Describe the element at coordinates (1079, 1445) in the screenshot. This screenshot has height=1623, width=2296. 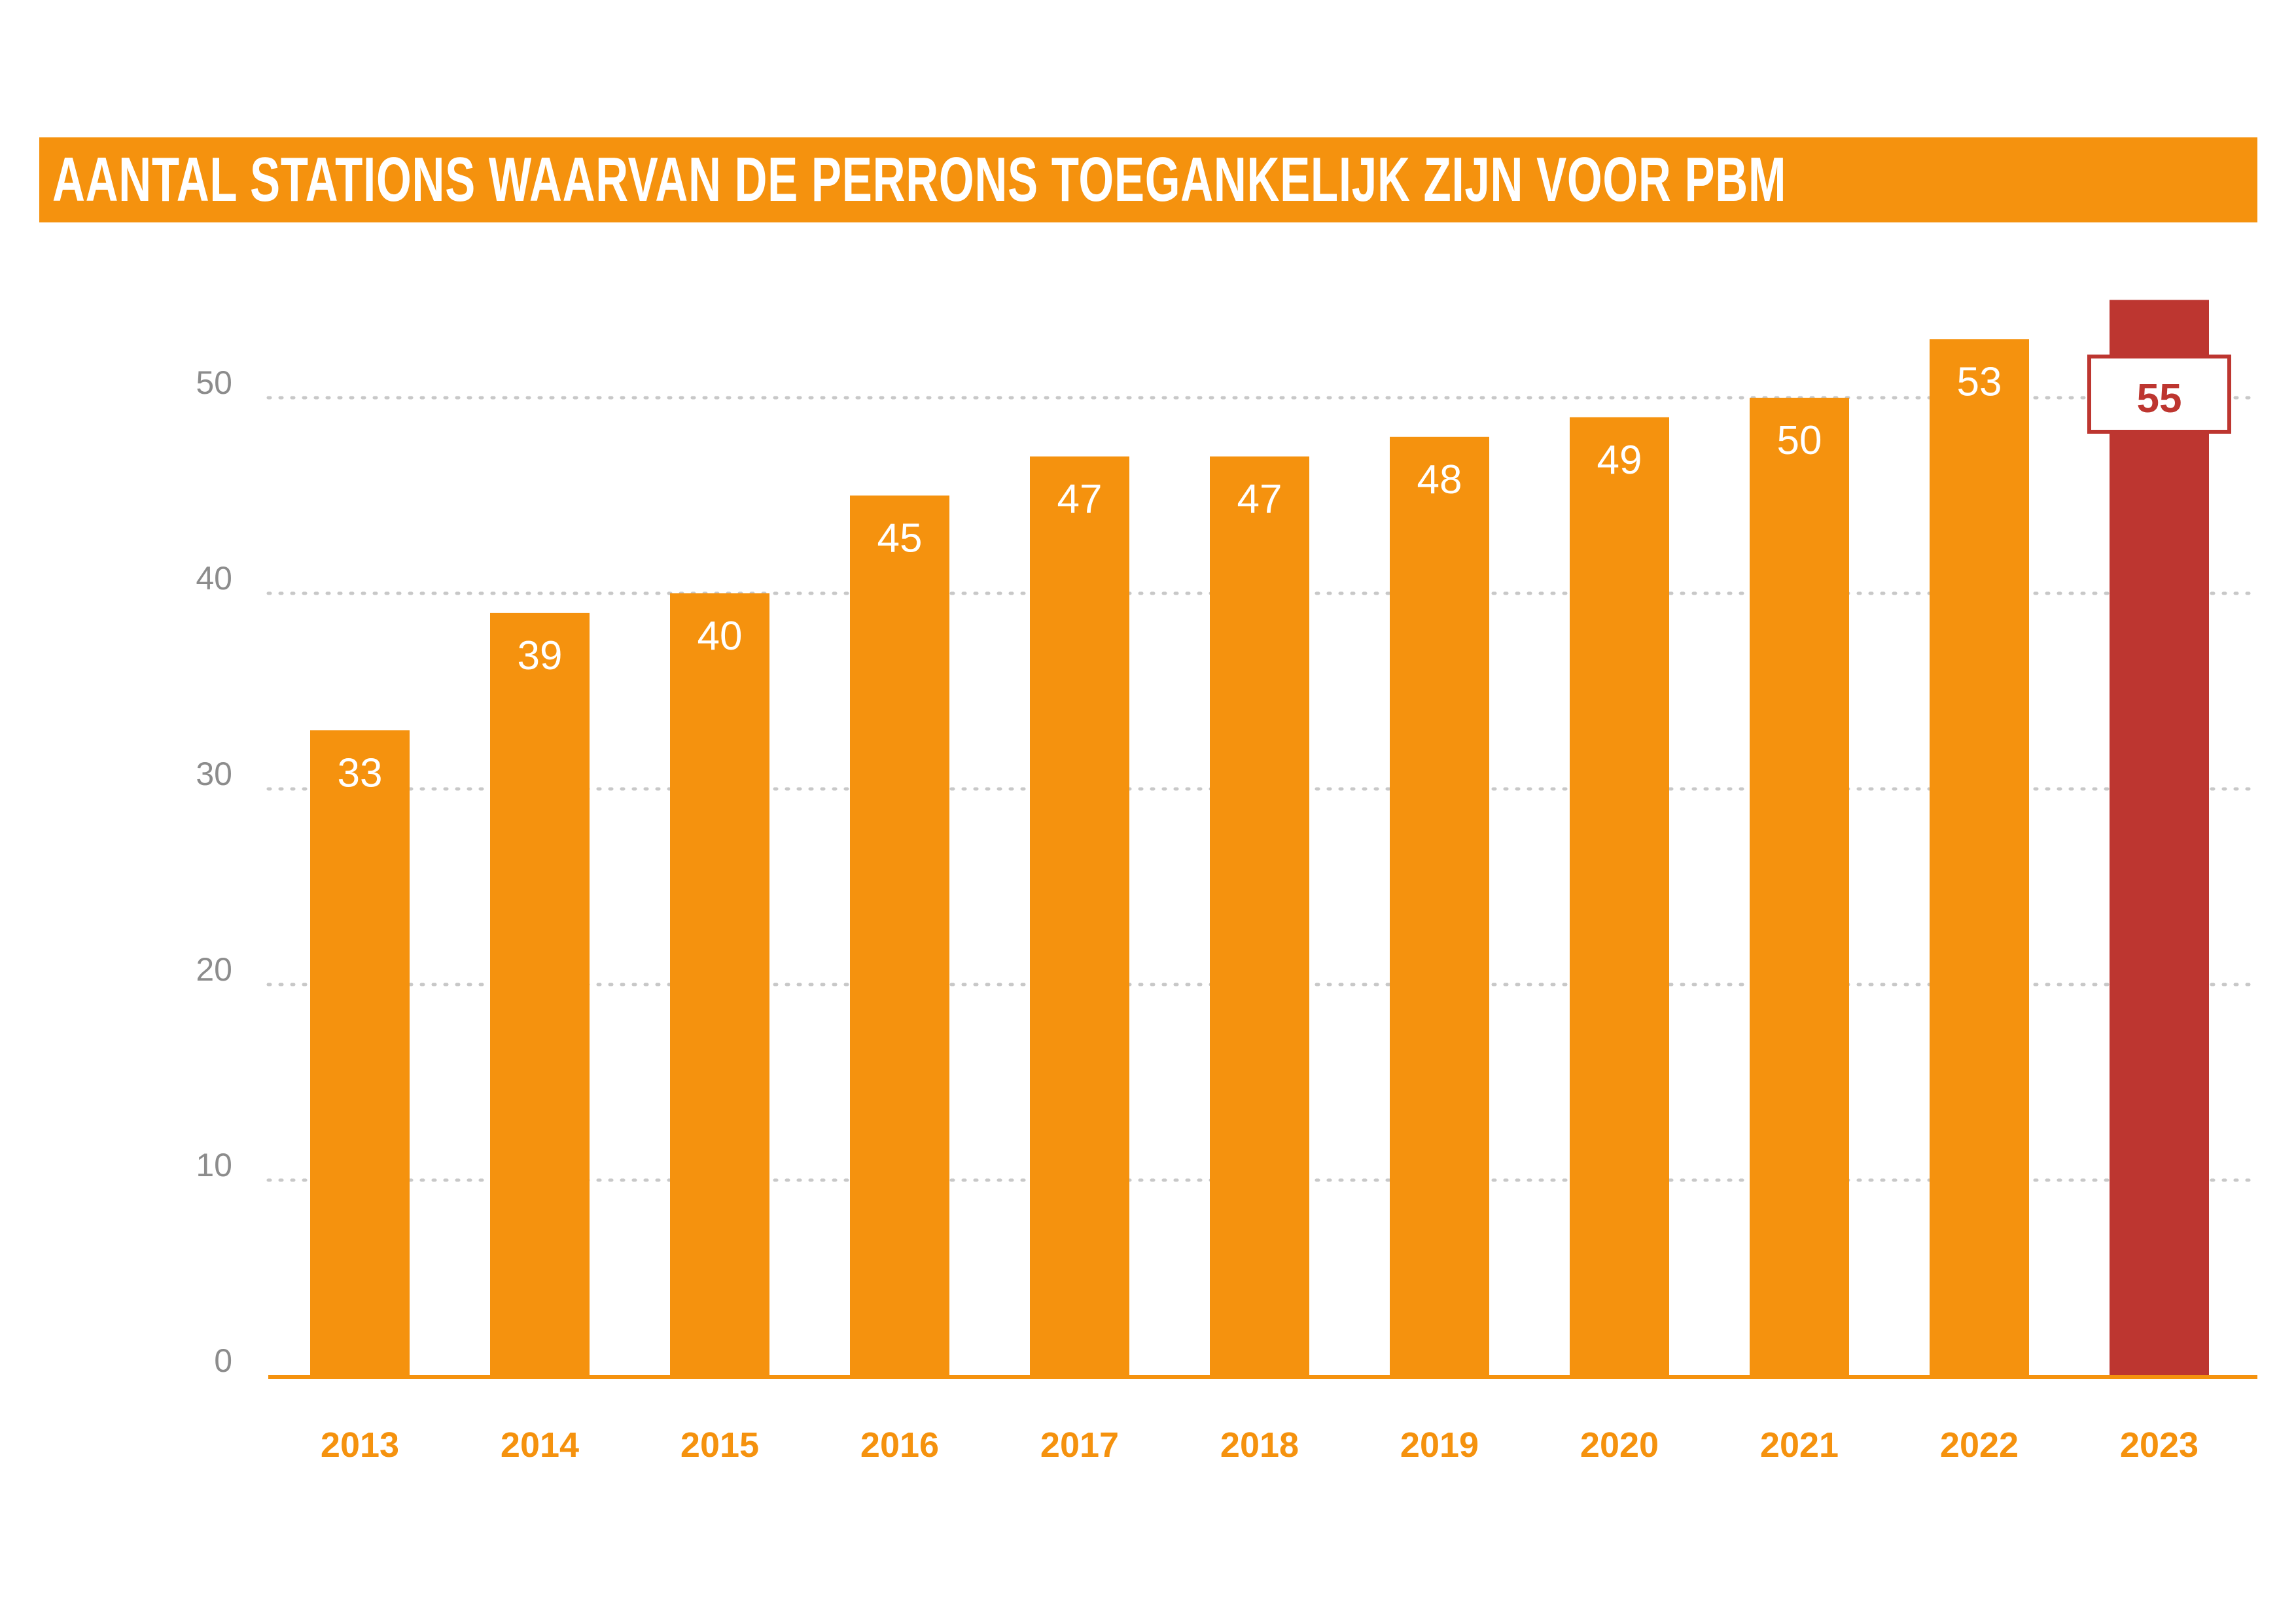
I see `x-tick-label: 2017` at that location.